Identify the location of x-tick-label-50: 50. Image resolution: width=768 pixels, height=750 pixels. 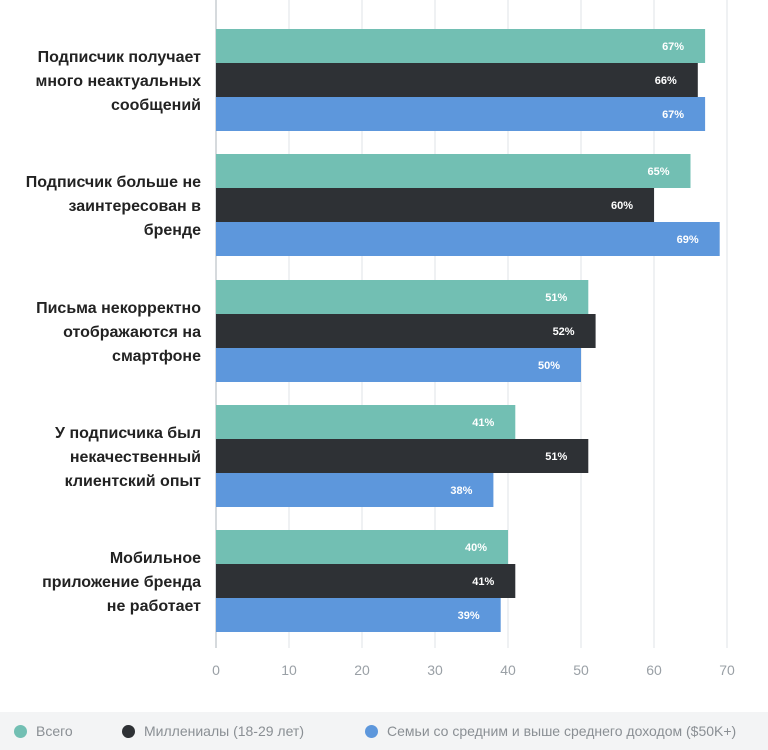
(581, 670).